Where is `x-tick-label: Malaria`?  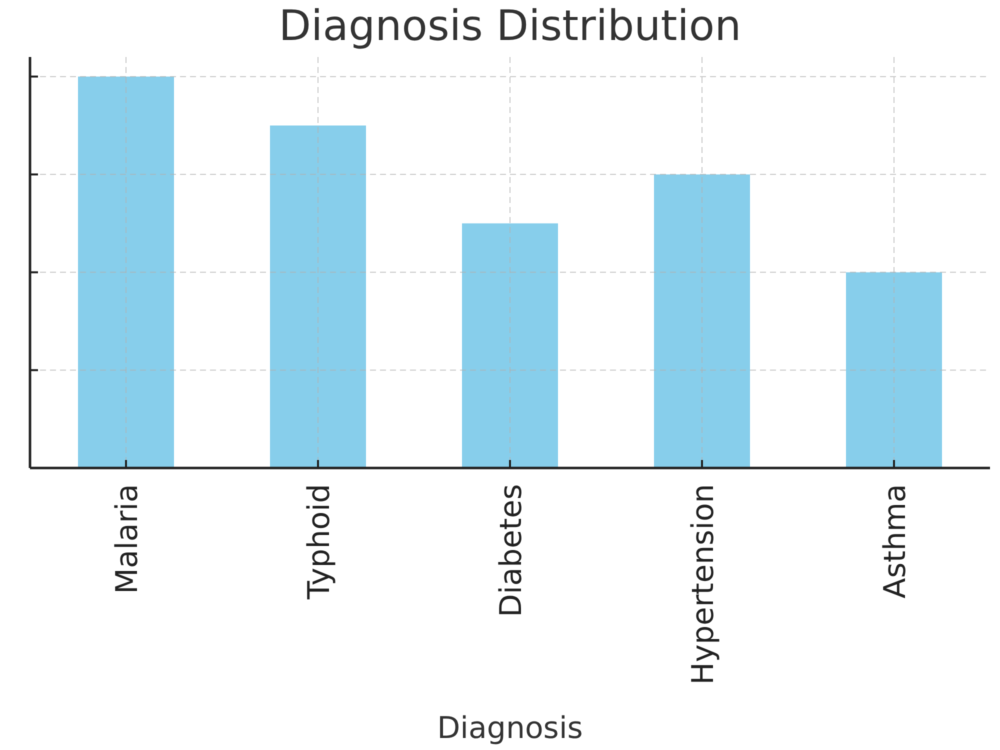 x-tick-label: Malaria is located at coordinates (127, 539).